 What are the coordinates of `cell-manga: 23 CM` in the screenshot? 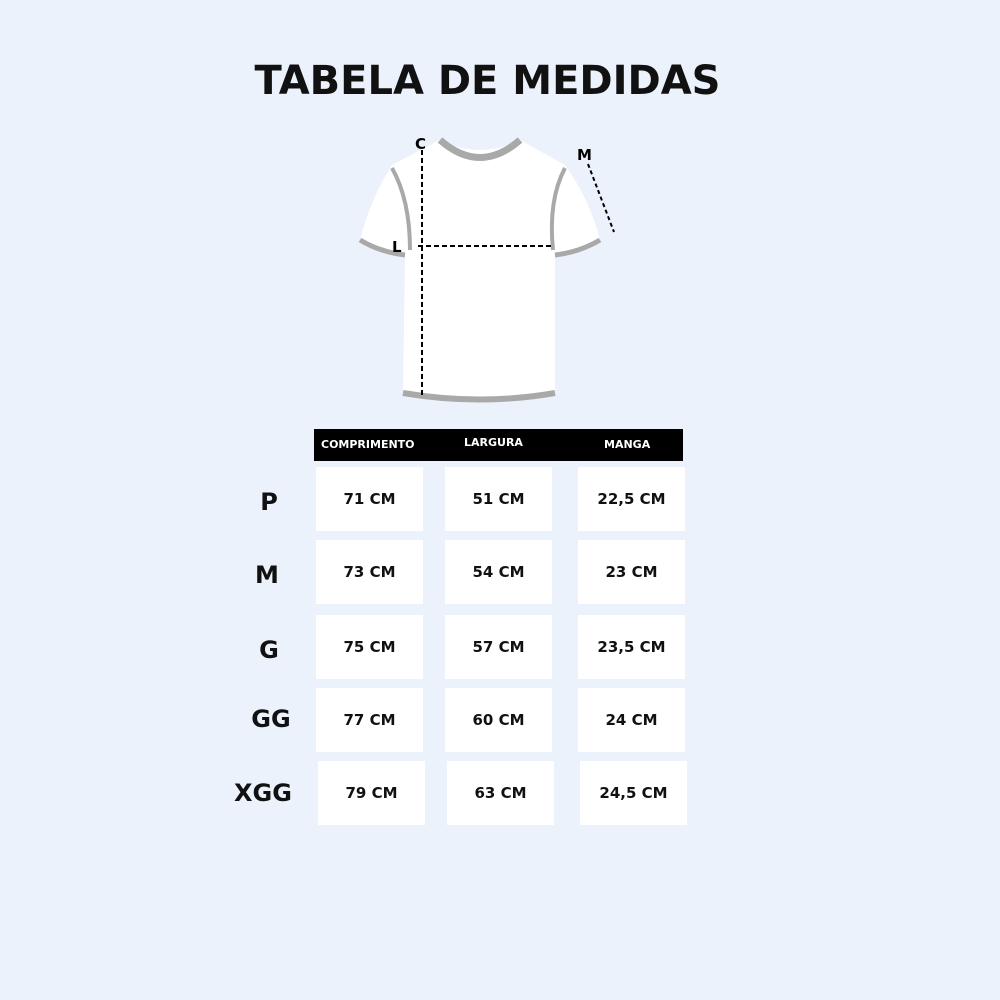 It's located at (631, 572).